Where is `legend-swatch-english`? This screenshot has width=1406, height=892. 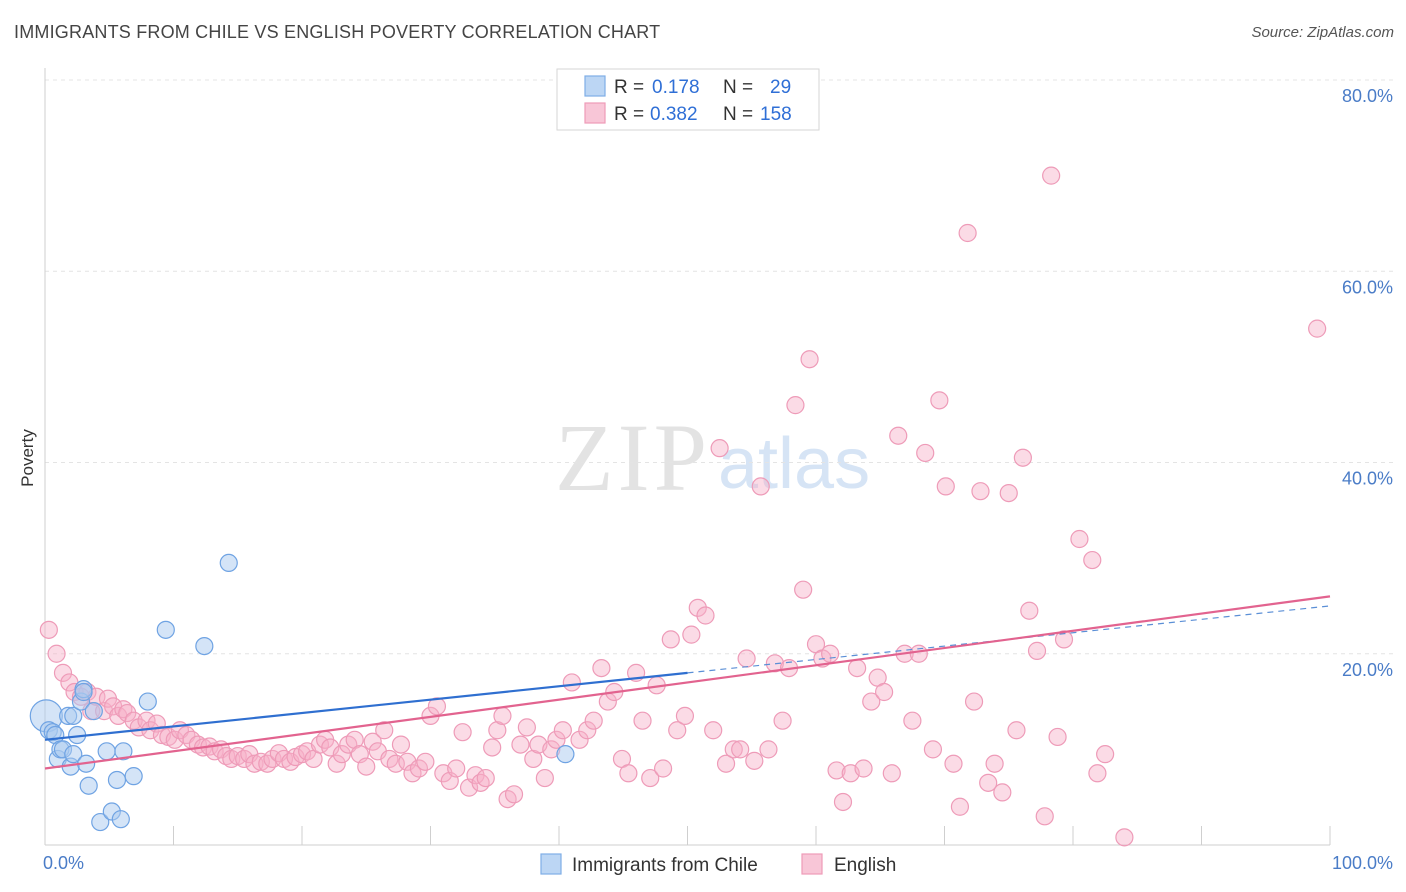
legend-swatch-english is located at coordinates (595, 113).